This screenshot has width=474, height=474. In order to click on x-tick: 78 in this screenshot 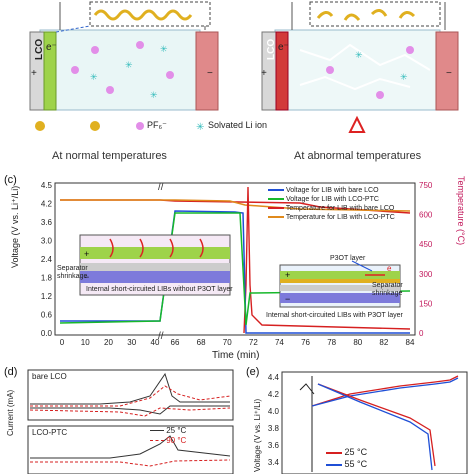, I will do `click(331, 342)`.